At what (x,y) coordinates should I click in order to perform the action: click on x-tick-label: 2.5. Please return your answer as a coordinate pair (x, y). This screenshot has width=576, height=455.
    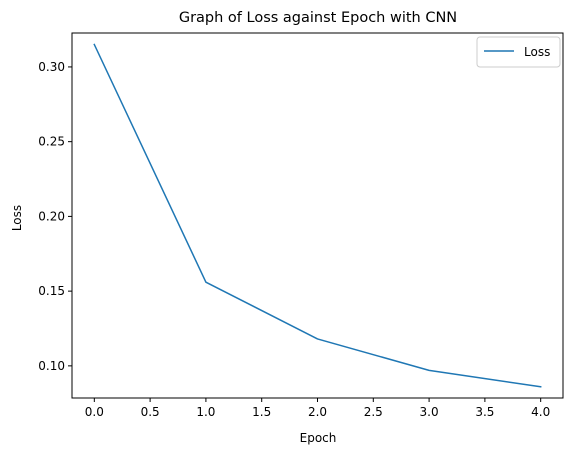
    Looking at the image, I should click on (373, 412).